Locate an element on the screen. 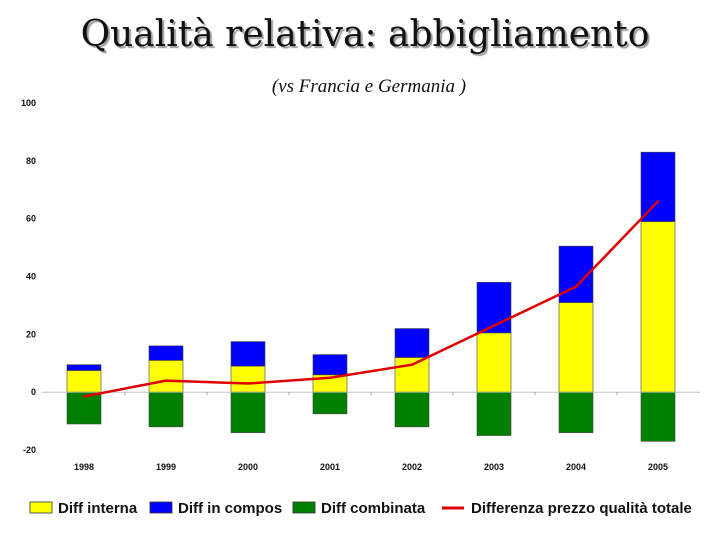 The image size is (720, 540). bar-diff-in-compos-1998 is located at coordinates (84, 367).